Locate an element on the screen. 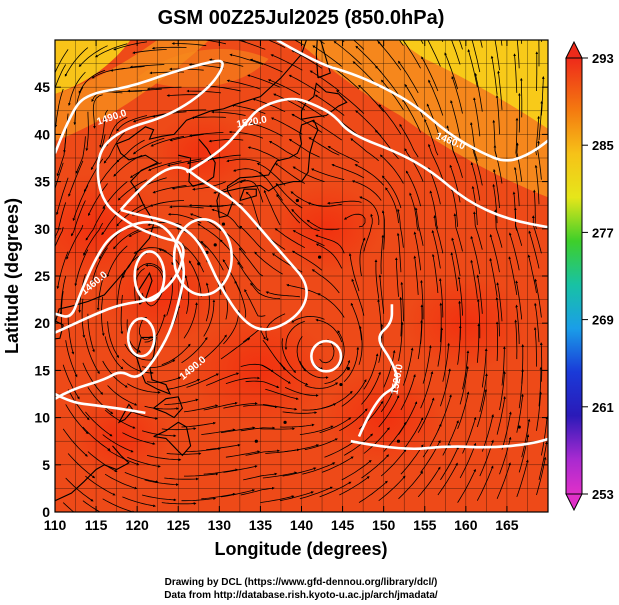 The height and width of the screenshot is (605, 619). y-tick-label: 40 is located at coordinates (42, 134).